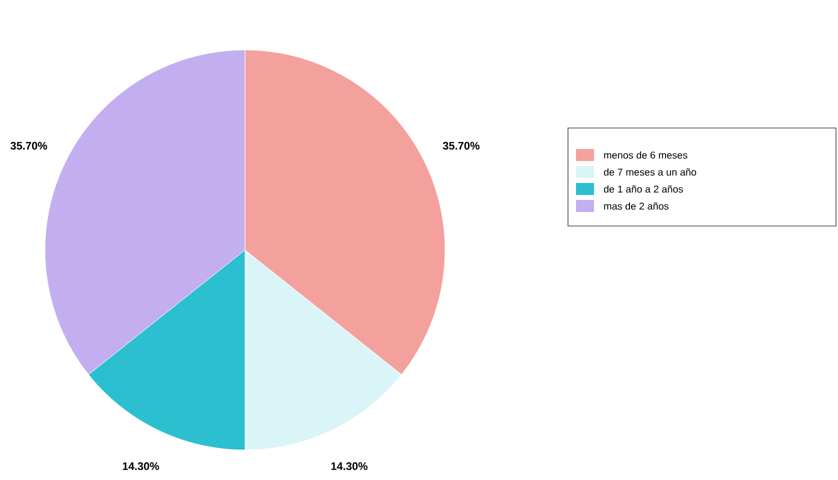 The height and width of the screenshot is (480, 838). Describe the element at coordinates (643, 189) in the screenshot. I see `legend-label: de 1 año a 2 años` at that location.